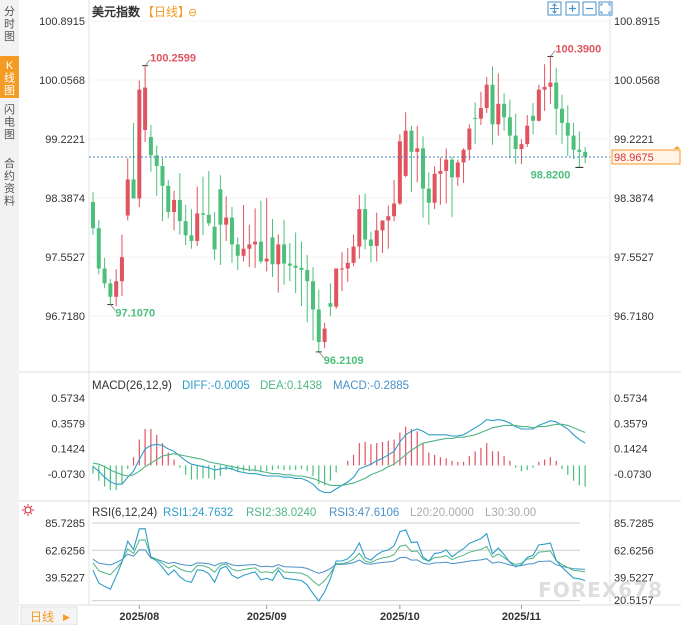 The image size is (681, 625). Describe the element at coordinates (572, 8) in the screenshot. I see `zoom-in-icon` at that location.